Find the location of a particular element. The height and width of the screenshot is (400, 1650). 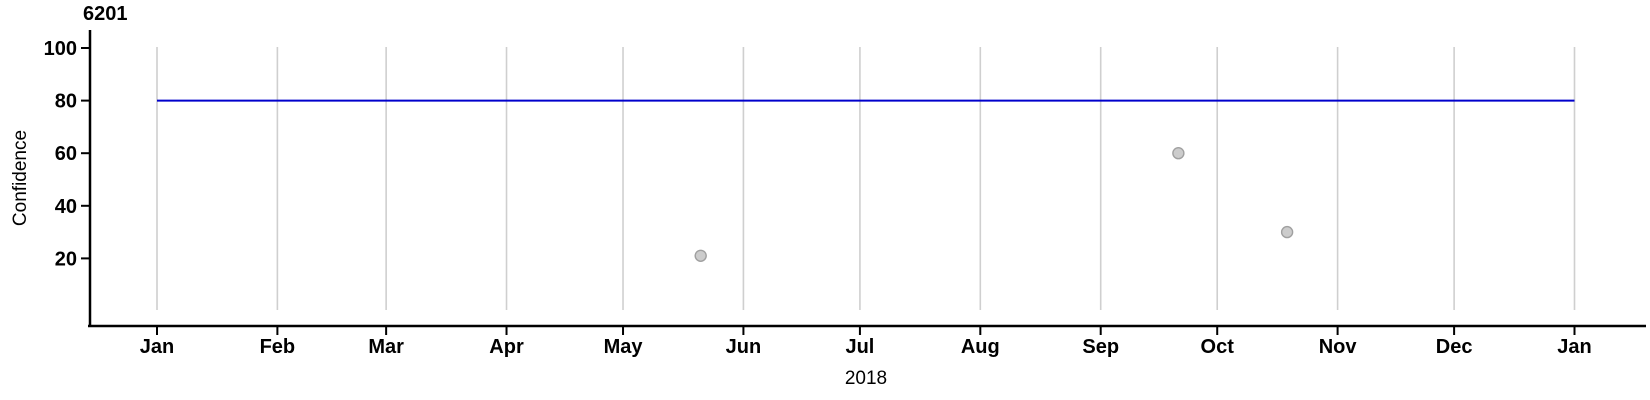

y-tick-label: 80 is located at coordinates (66, 102).